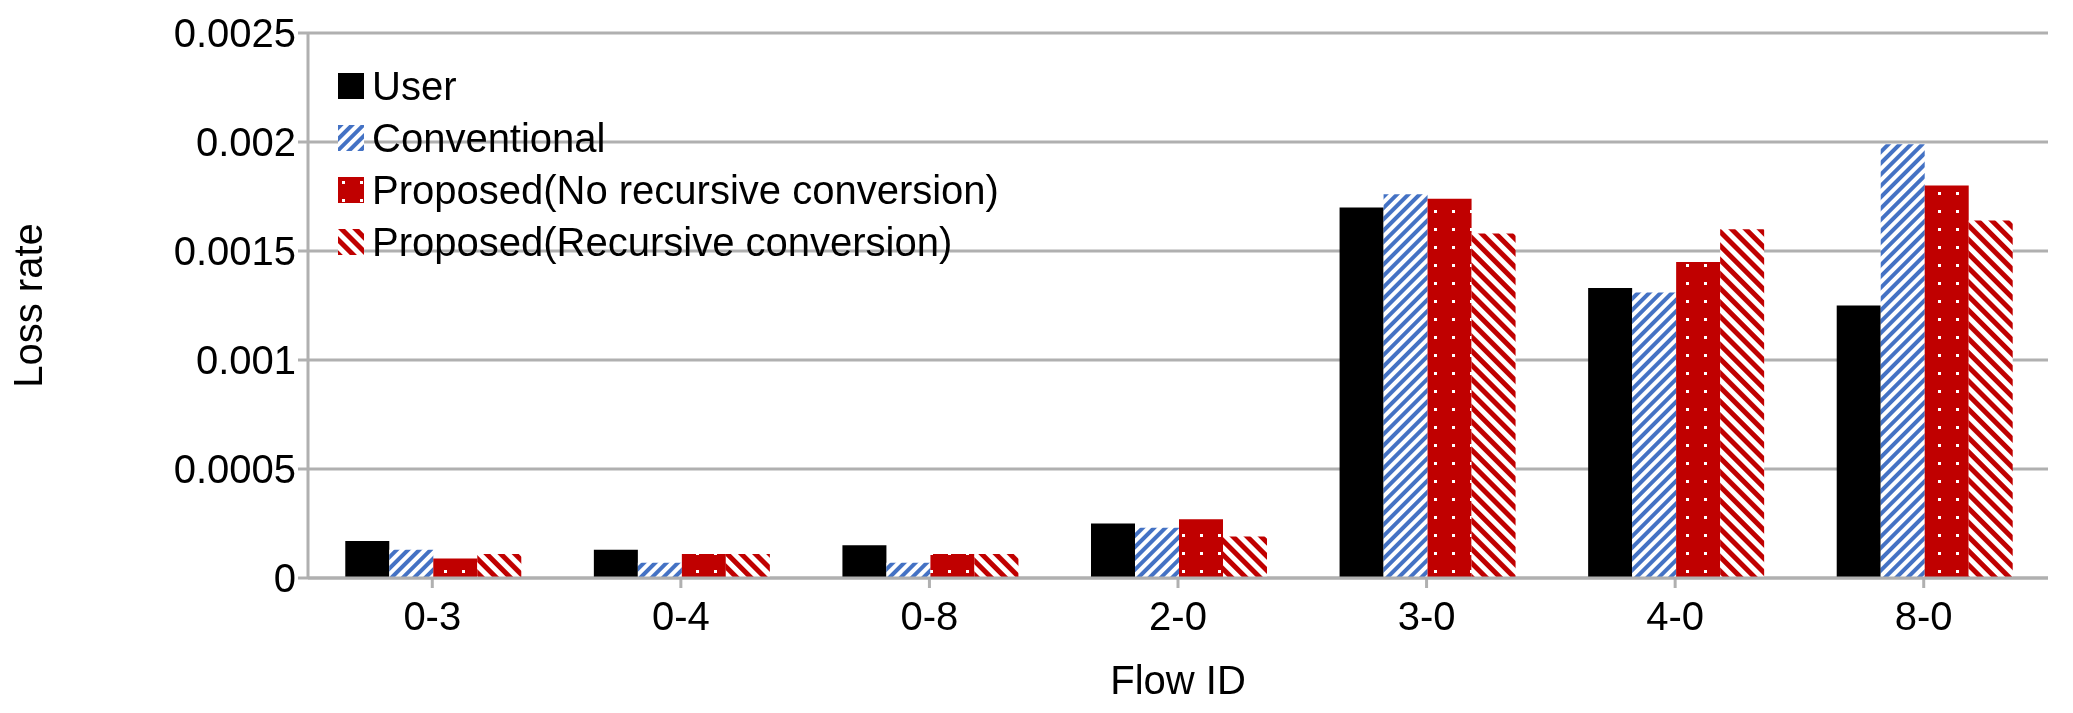 The height and width of the screenshot is (713, 2073). I want to click on x-tick-label: 0-8, so click(929, 616).